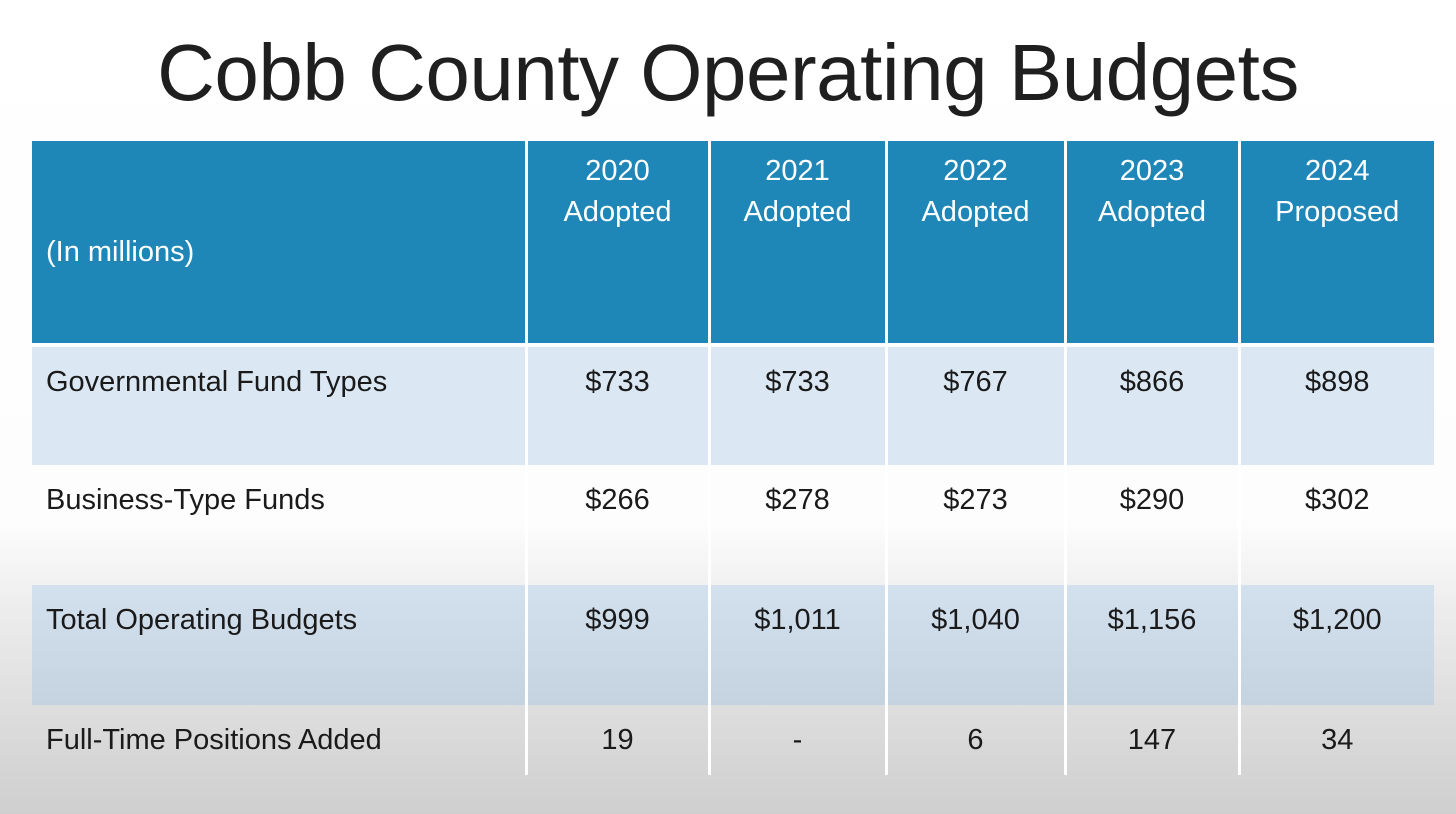 The width and height of the screenshot is (1456, 814). What do you see at coordinates (1151, 243) in the screenshot?
I see `column-header-2023: 2023 Adopted` at bounding box center [1151, 243].